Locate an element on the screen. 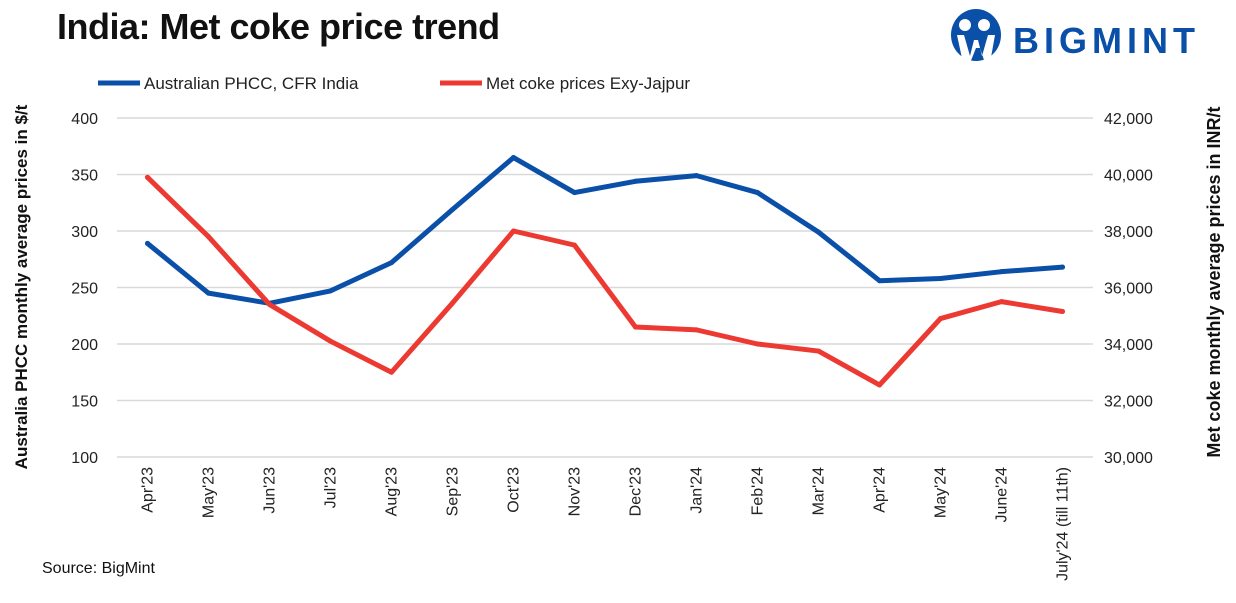  y-tick-label: 150 is located at coordinates (84, 402).